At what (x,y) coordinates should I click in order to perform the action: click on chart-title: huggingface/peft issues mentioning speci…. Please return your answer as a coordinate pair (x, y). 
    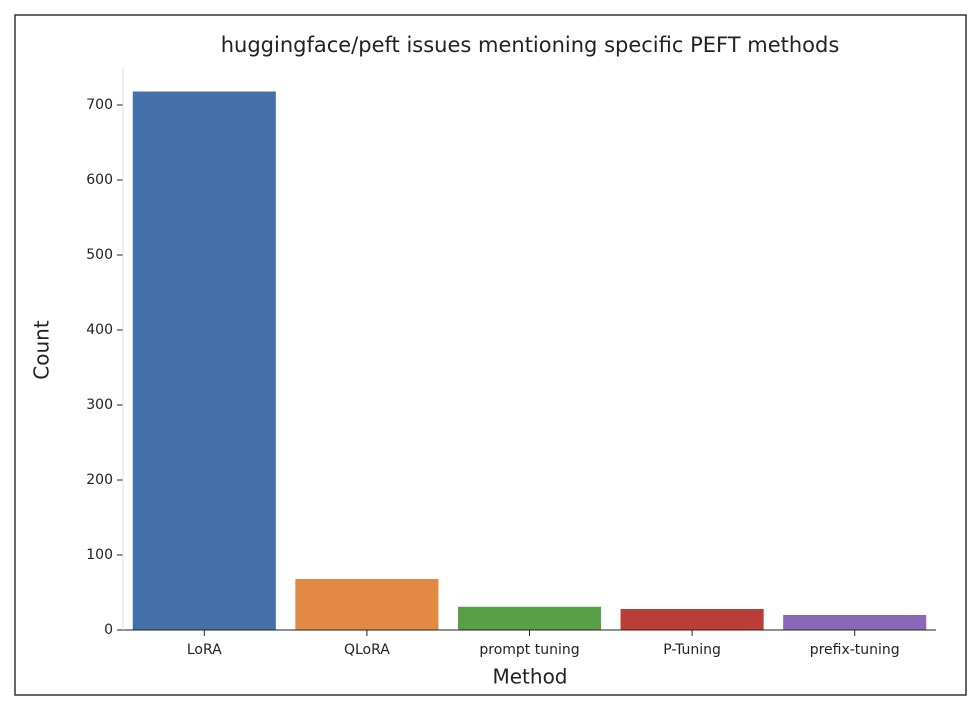
    Looking at the image, I should click on (530, 45).